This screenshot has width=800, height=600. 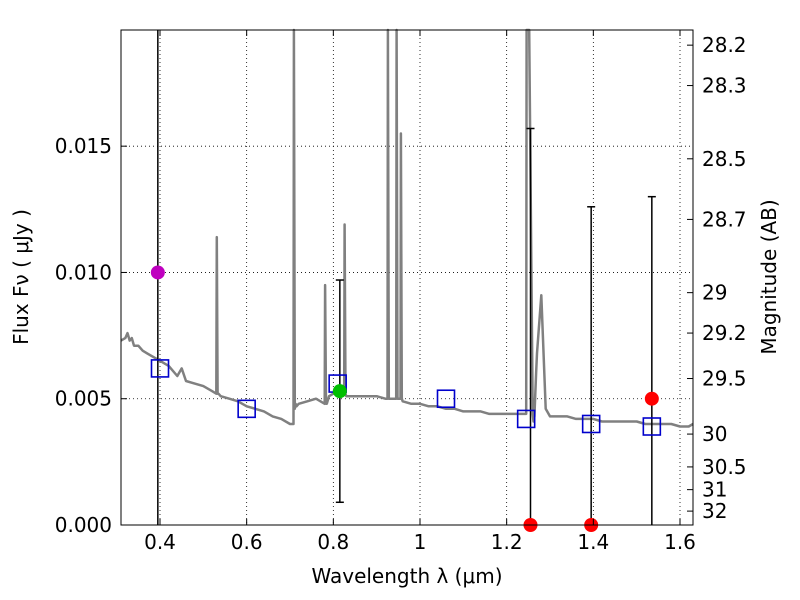 I want to click on magnitude-tick-label: 28.7, so click(x=724, y=219).